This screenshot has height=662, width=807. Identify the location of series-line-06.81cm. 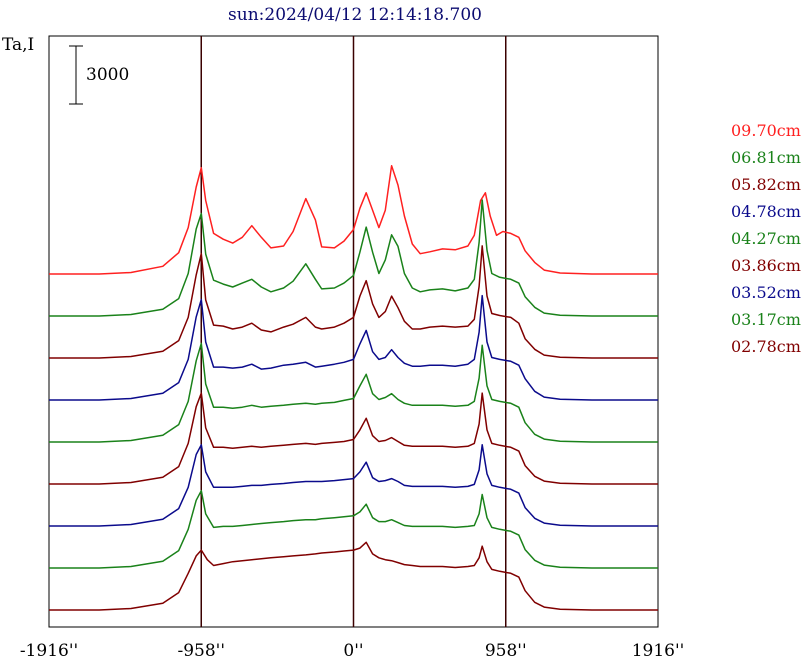
(353, 258).